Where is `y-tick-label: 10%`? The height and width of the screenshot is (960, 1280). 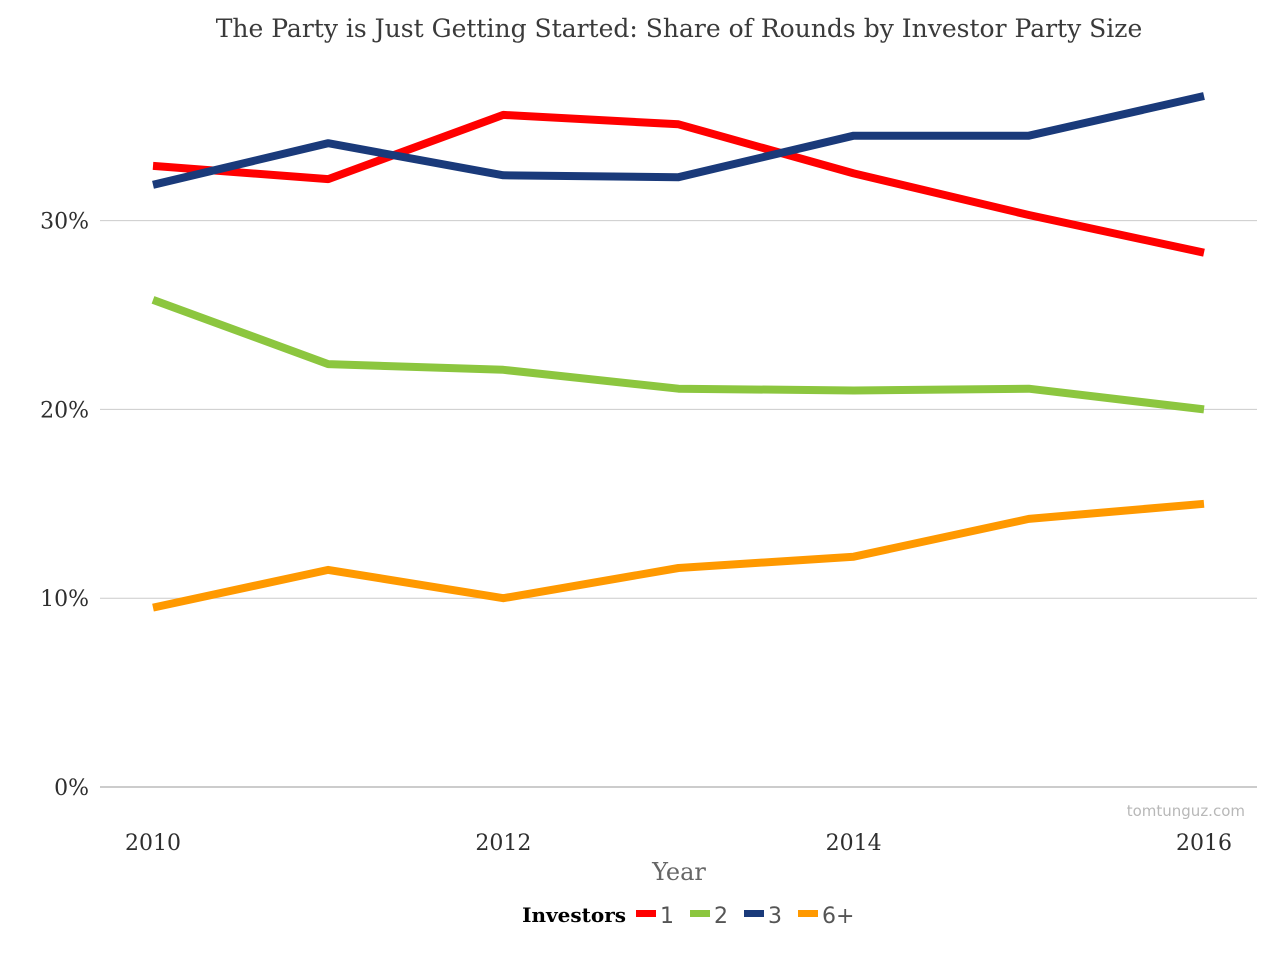
y-tick-label: 10% is located at coordinates (64, 599).